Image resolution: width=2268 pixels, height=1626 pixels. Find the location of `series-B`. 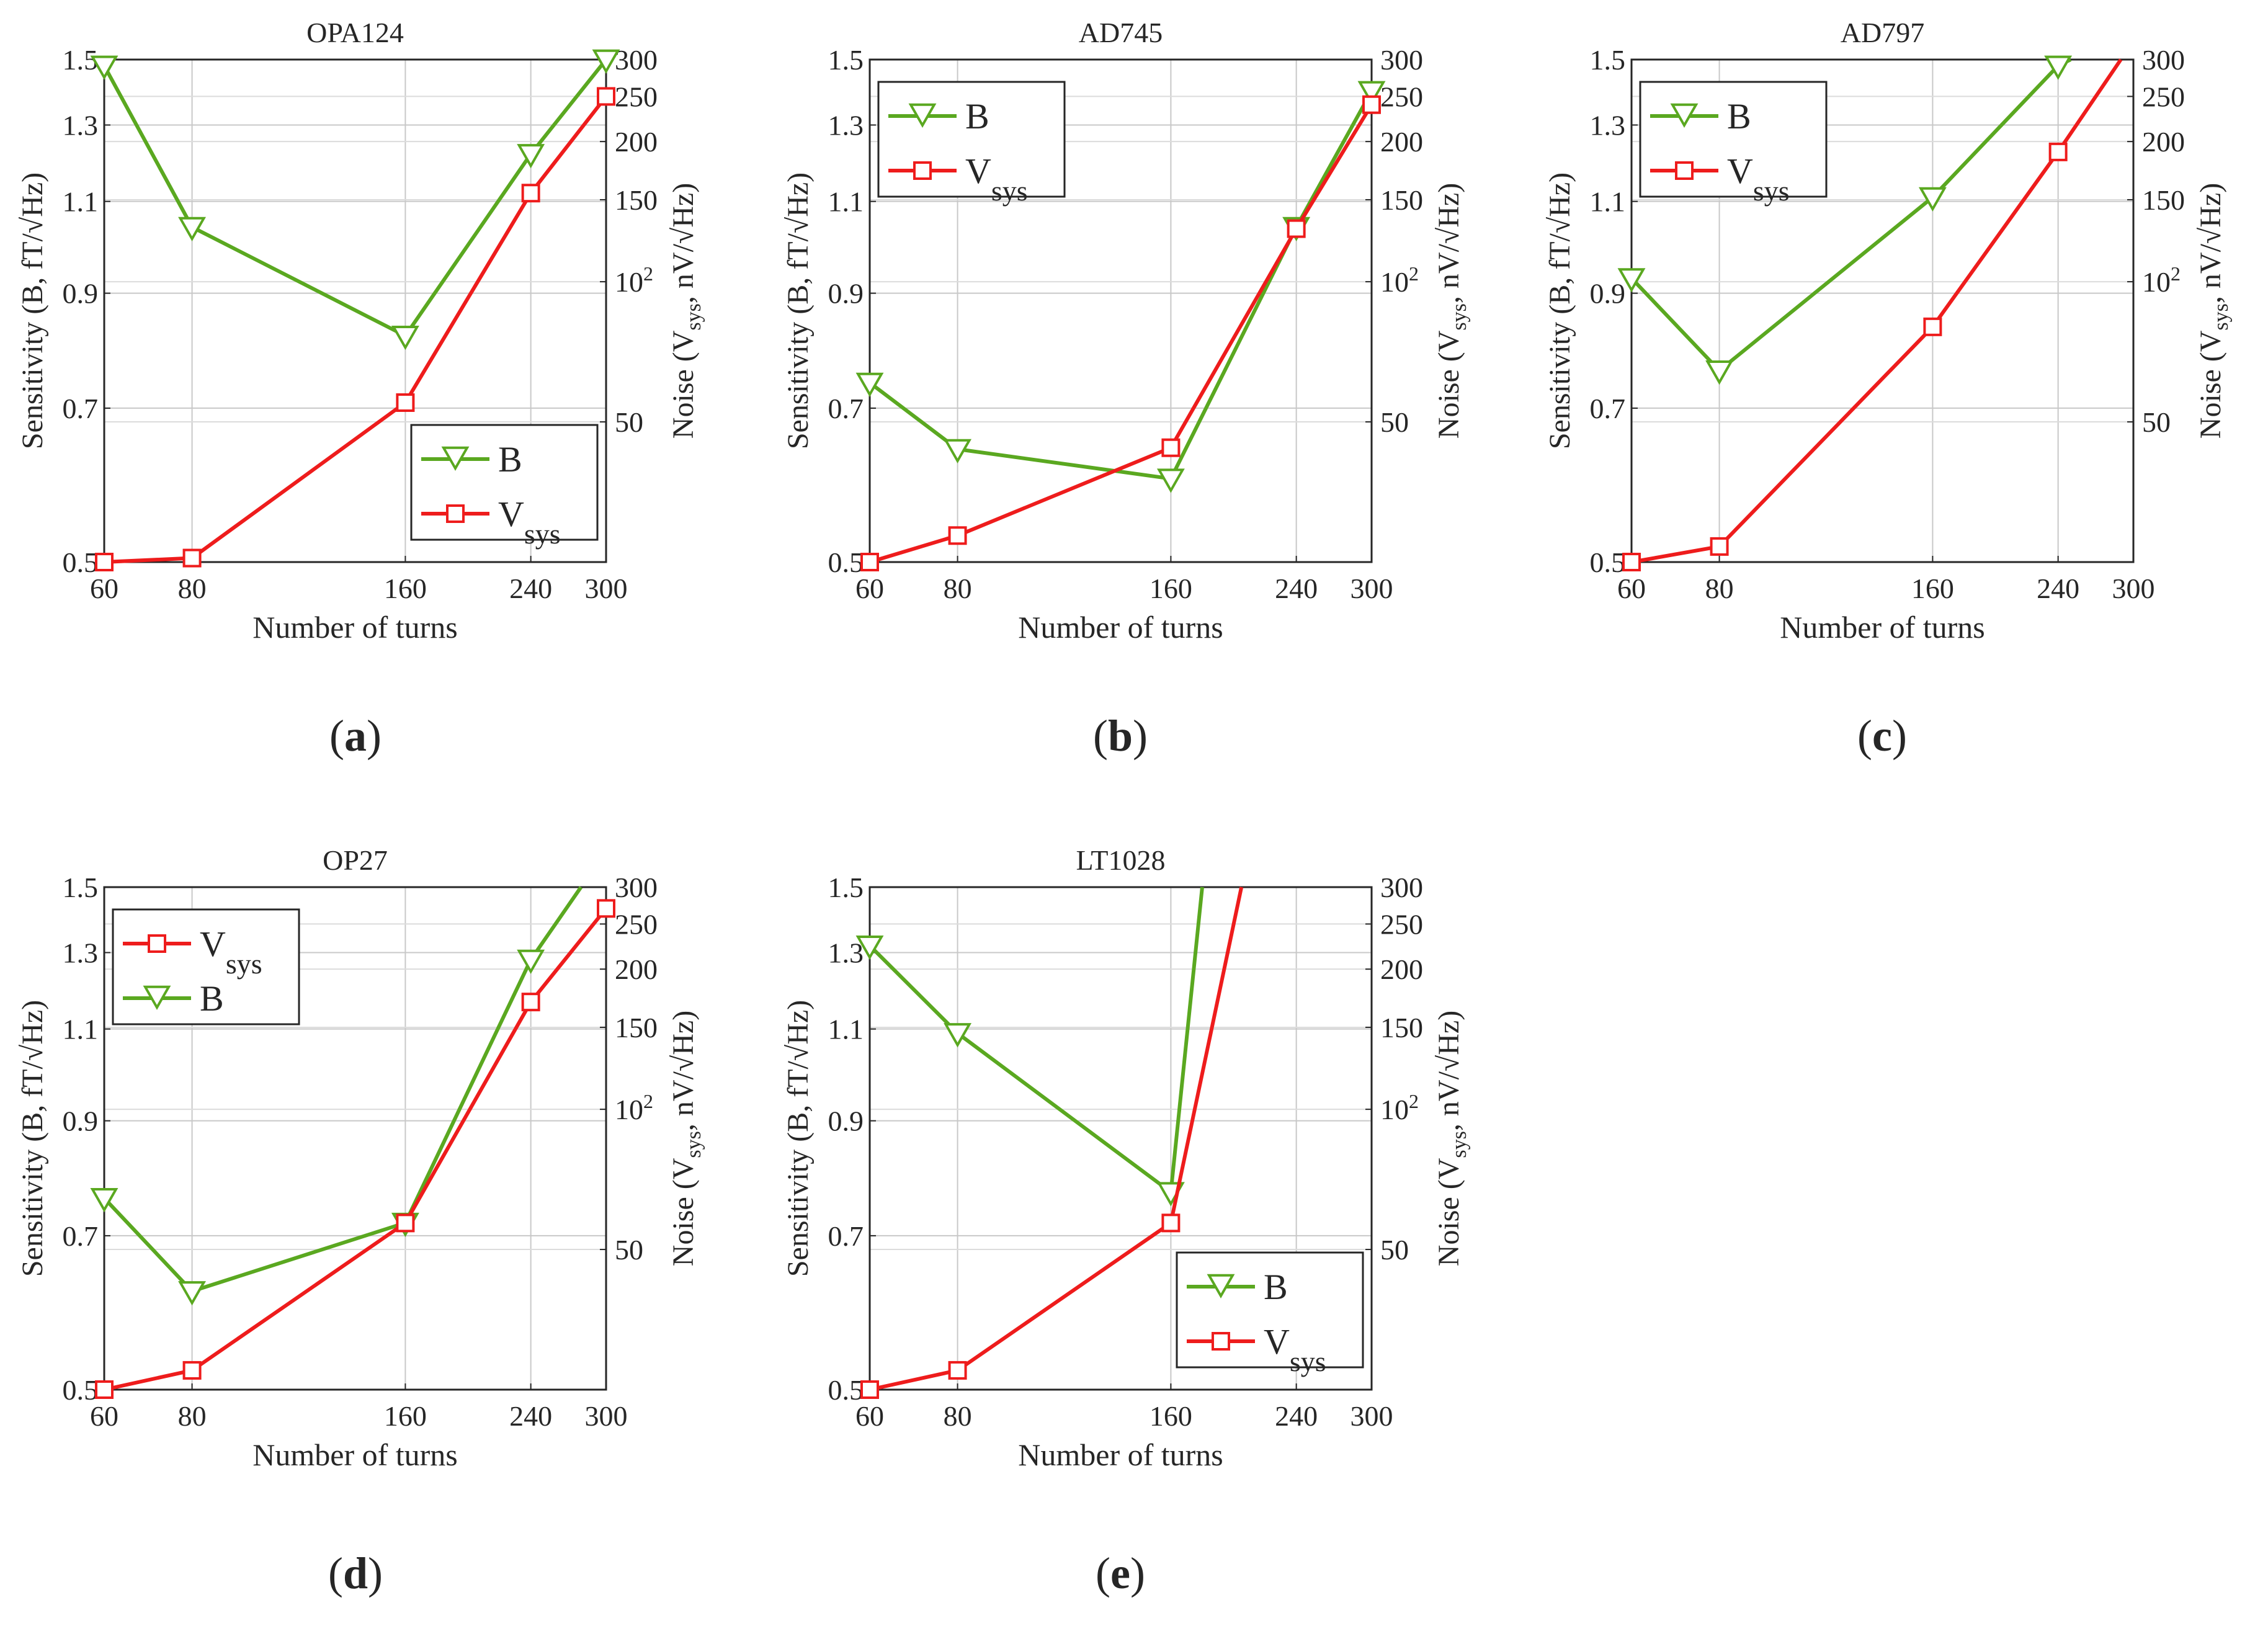

series-B is located at coordinates (1845, 220).